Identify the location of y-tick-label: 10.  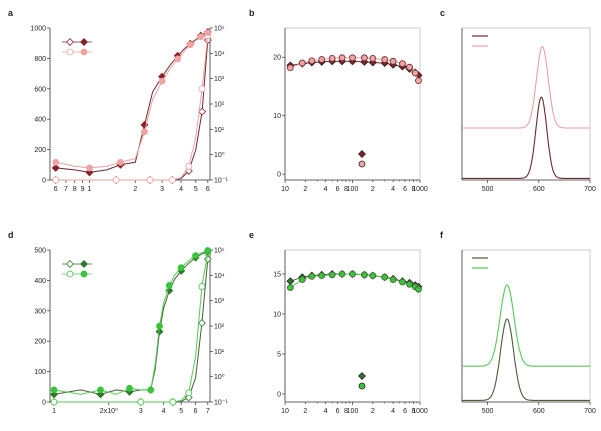
(277, 116).